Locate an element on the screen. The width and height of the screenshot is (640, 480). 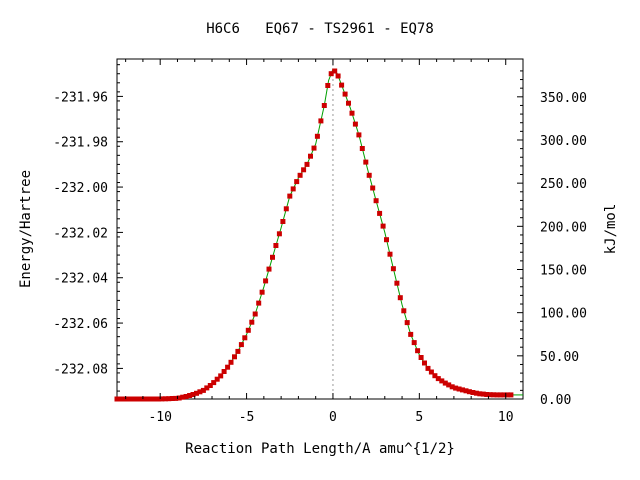
y2-tick-label: 200.00 is located at coordinates (563, 227).